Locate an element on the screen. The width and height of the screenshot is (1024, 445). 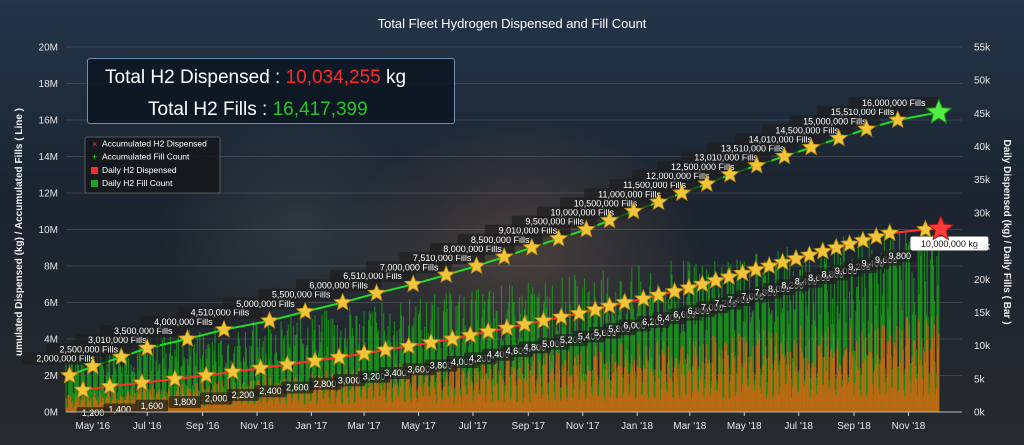
x-tick-label: Jul '18 is located at coordinates (798, 426).